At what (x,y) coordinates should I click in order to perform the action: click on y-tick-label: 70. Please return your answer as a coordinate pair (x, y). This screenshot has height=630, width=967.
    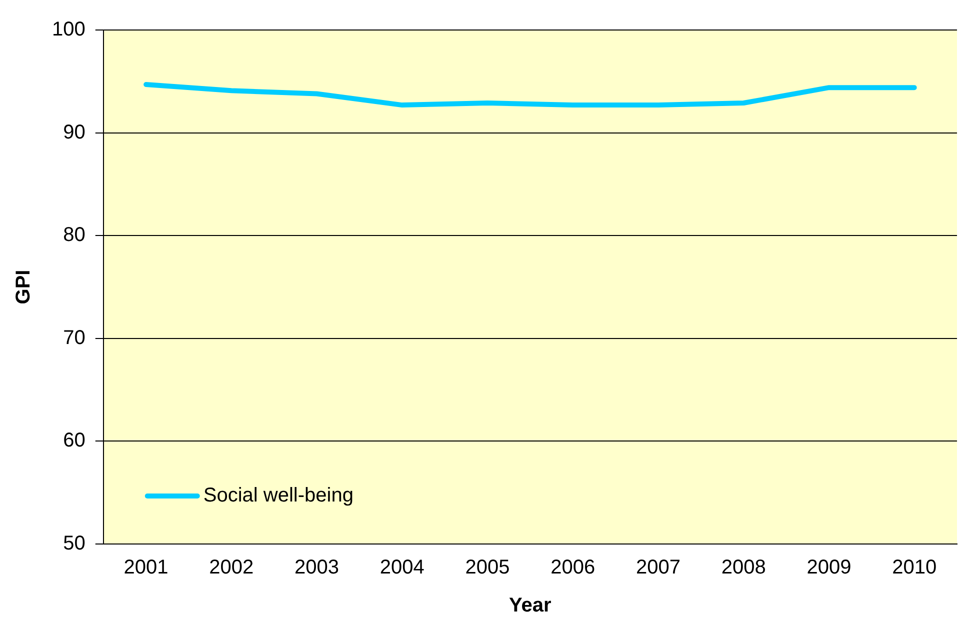
    Looking at the image, I should click on (74, 337).